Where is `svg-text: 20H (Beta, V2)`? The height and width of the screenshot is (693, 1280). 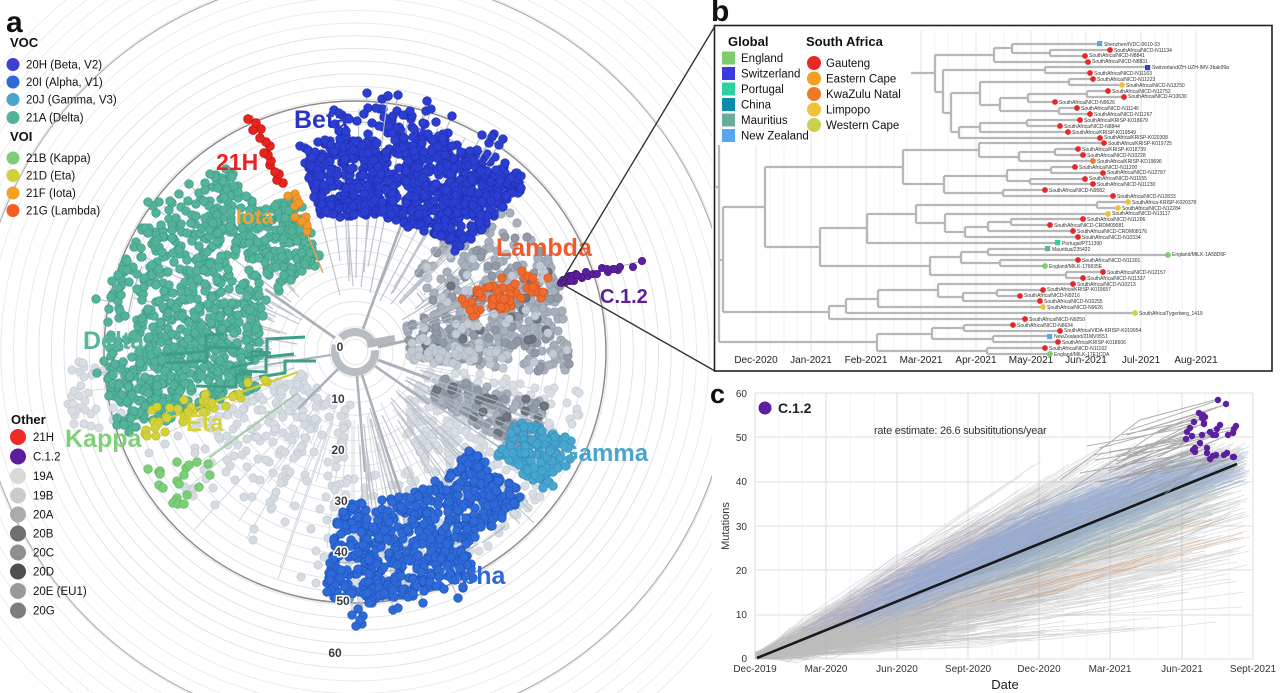
svg-text: 20H (Beta, V2) is located at coordinates (64, 66).